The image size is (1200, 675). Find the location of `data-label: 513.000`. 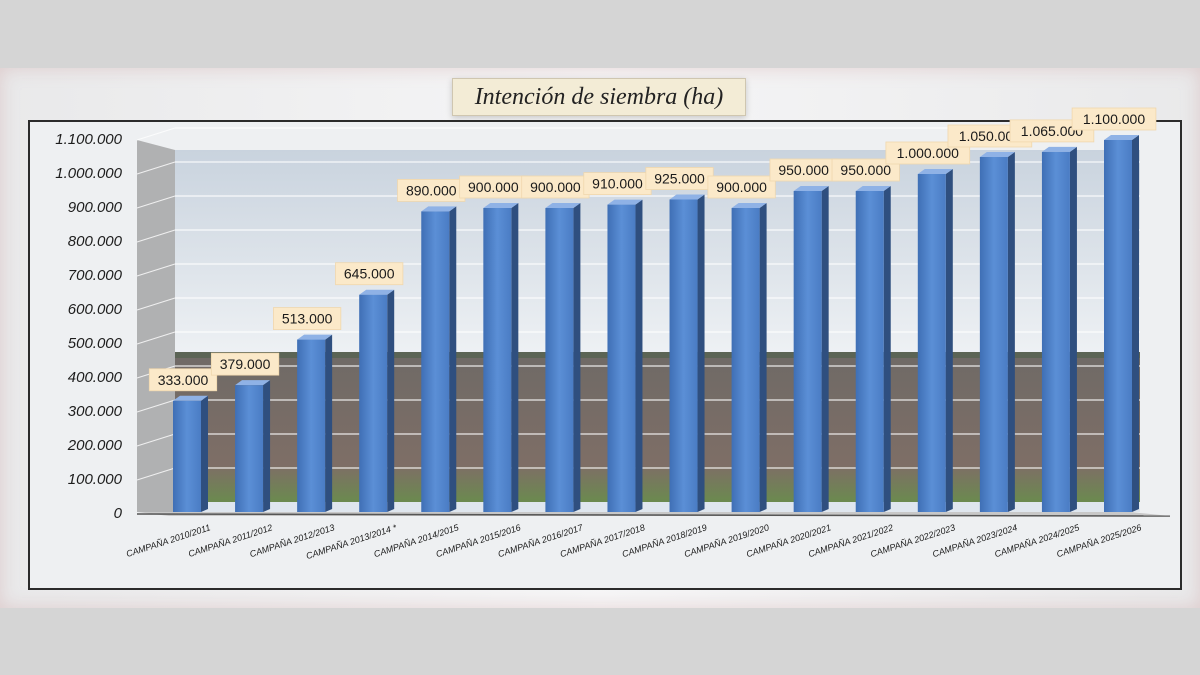

data-label: 513.000 is located at coordinates (307, 319).